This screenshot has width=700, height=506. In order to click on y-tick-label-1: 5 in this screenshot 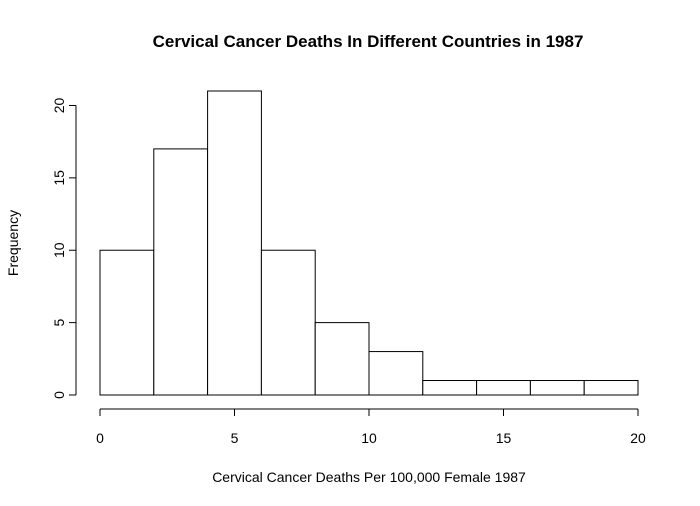, I will do `click(59, 323)`.